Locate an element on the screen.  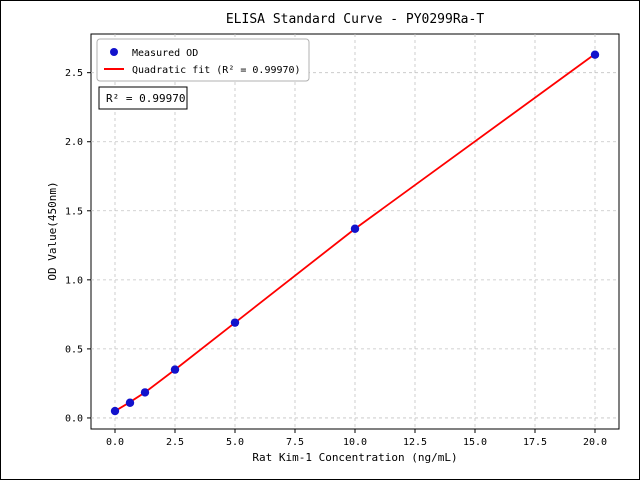
legend: Measured OD Quadratic fit (R² = 0.99970) is located at coordinates (203, 60).